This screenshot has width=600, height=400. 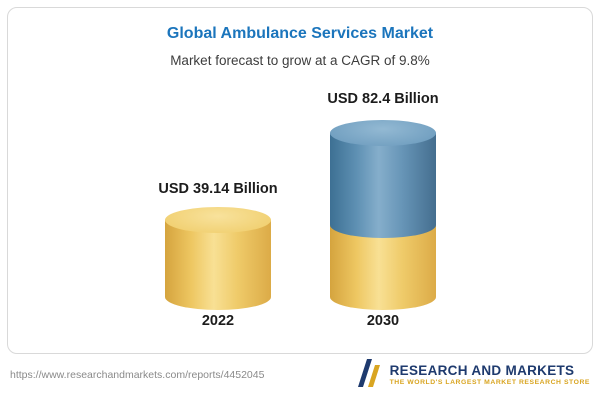 What do you see at coordinates (383, 185) in the screenshot?
I see `bar-2030-cylinder-top-segment` at bounding box center [383, 185].